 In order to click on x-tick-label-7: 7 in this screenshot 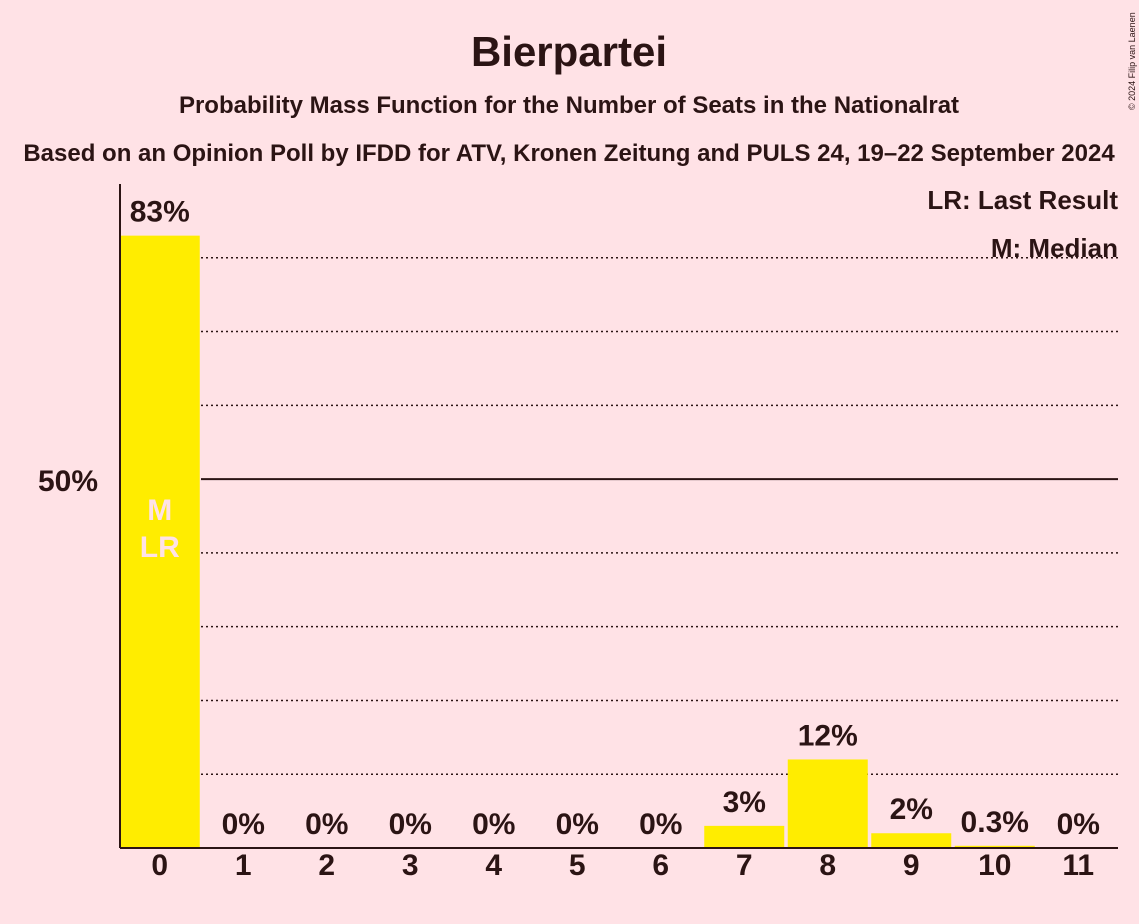, I will do `click(744, 865)`.